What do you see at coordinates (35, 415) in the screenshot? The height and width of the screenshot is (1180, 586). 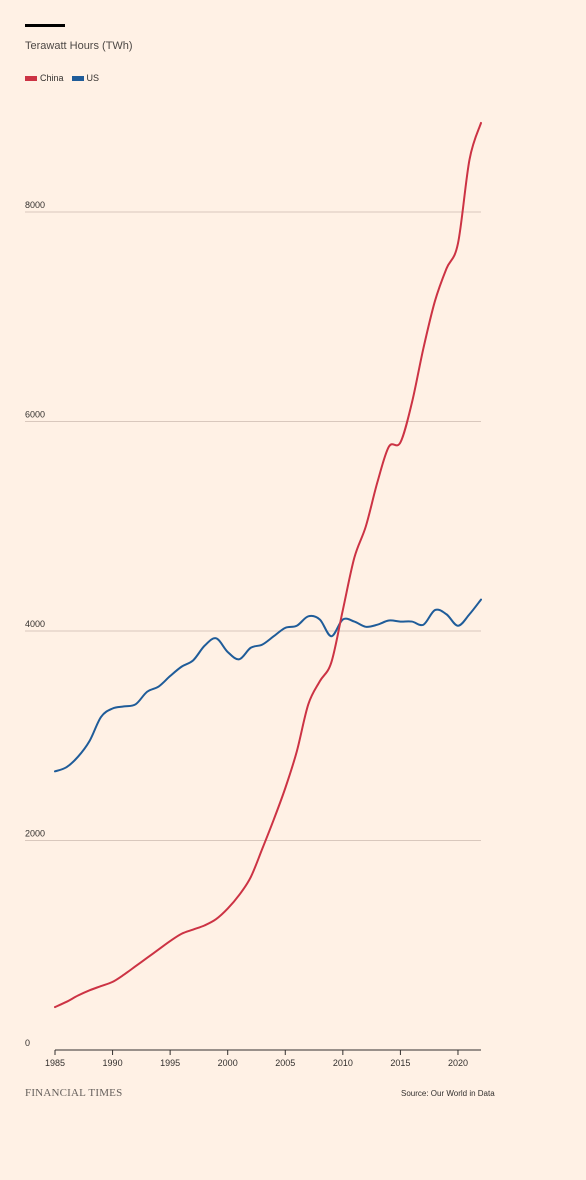 I see `y-tick-label-6000: 6000` at bounding box center [35, 415].